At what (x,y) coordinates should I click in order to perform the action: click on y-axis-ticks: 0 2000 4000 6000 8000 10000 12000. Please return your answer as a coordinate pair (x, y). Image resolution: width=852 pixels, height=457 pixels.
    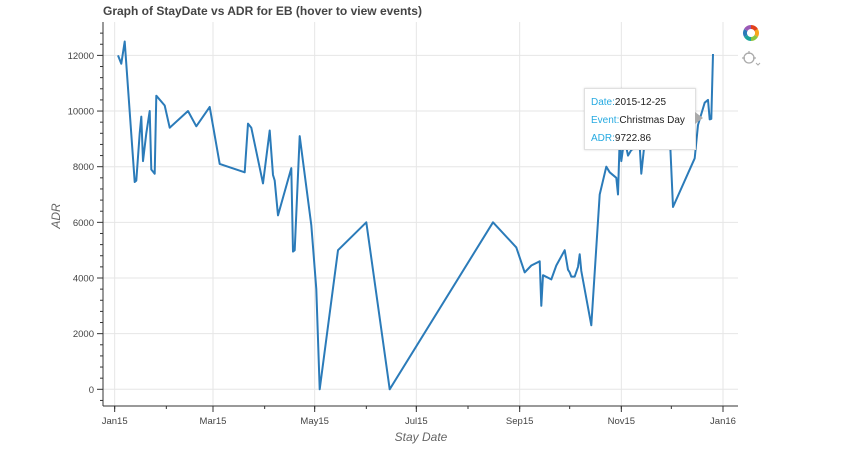
    Looking at the image, I should click on (85, 216).